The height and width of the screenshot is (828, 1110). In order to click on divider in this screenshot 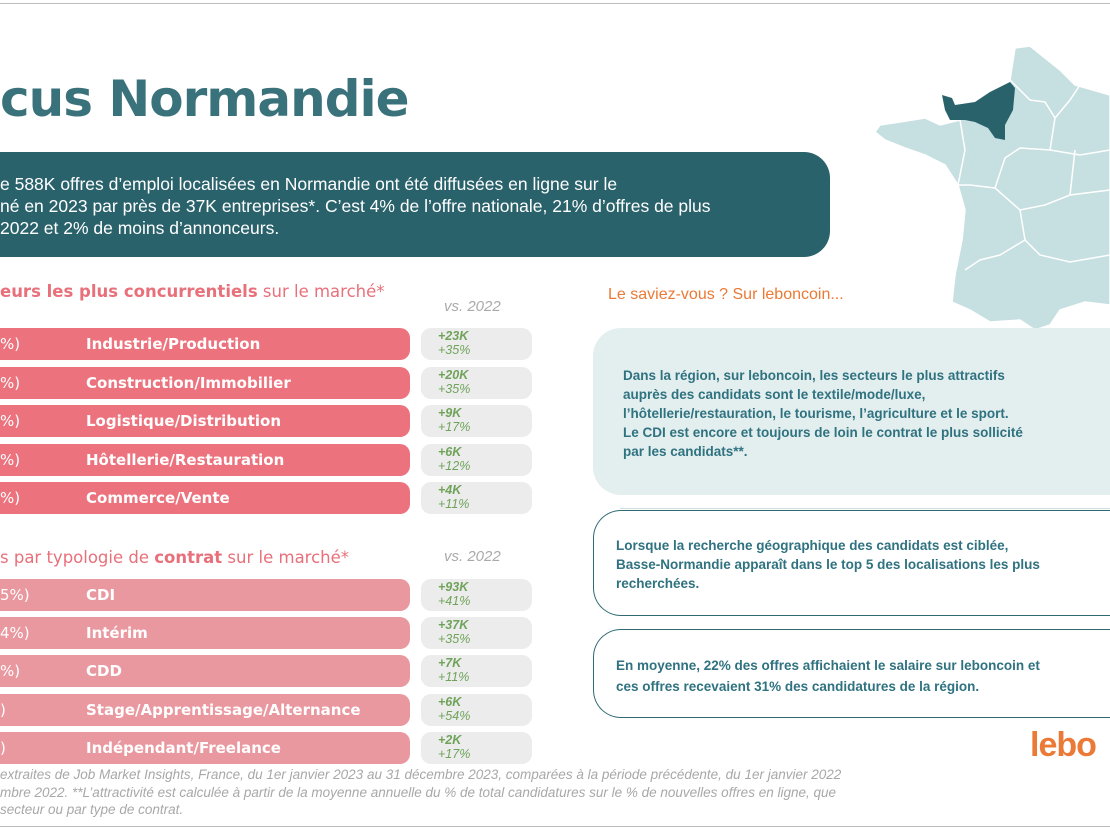, I will do `click(865, 508)`.